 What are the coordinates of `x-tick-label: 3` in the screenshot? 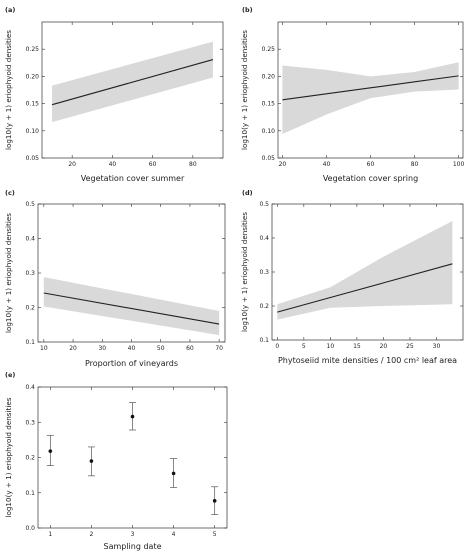 It's located at (133, 534).